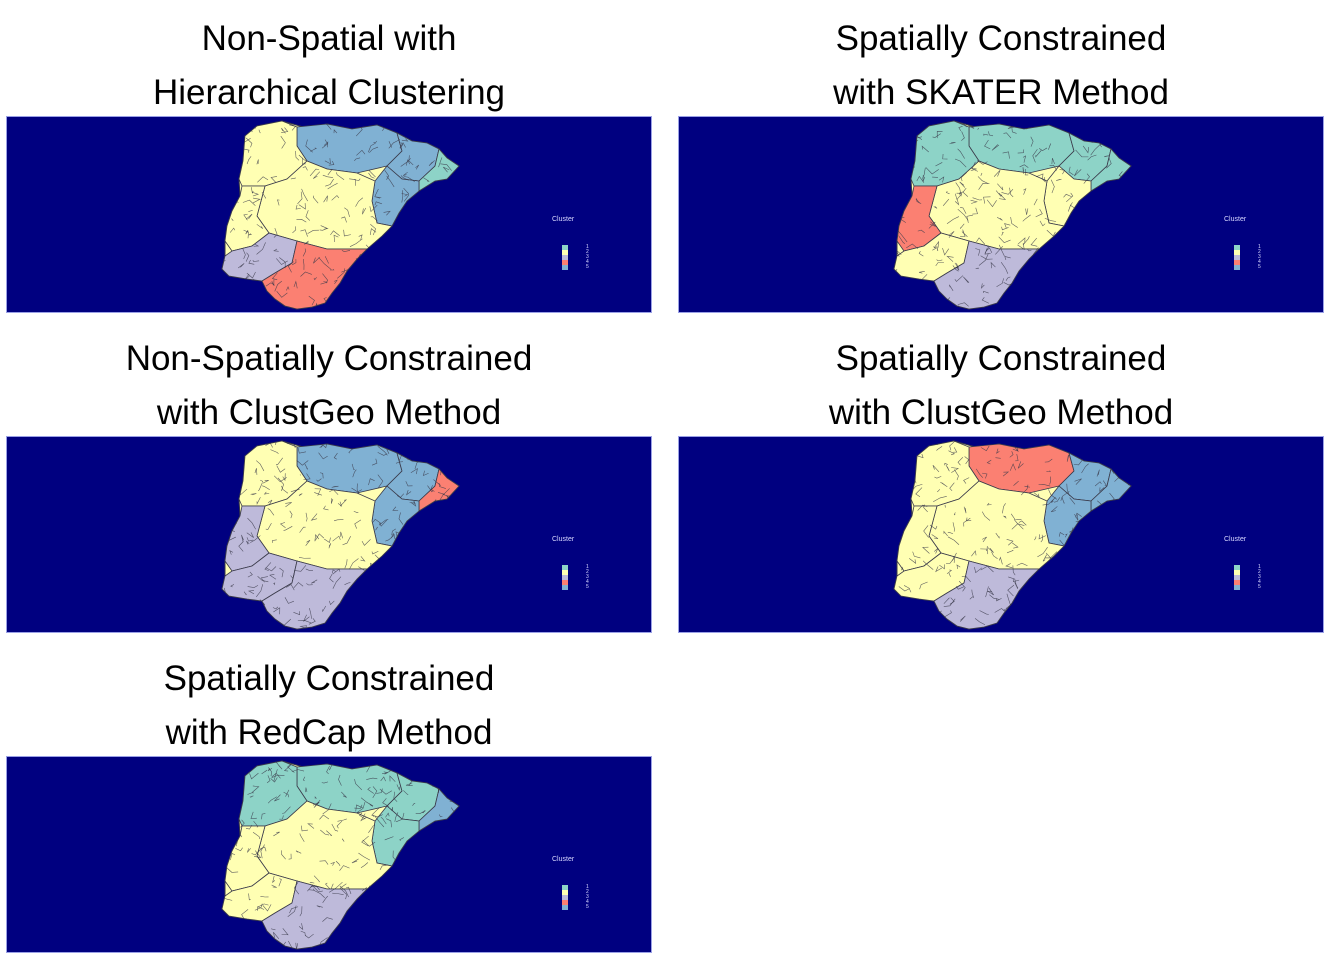  What do you see at coordinates (329, 706) in the screenshot?
I see `panel-title: Spatially Constrained with RedCap Method` at bounding box center [329, 706].